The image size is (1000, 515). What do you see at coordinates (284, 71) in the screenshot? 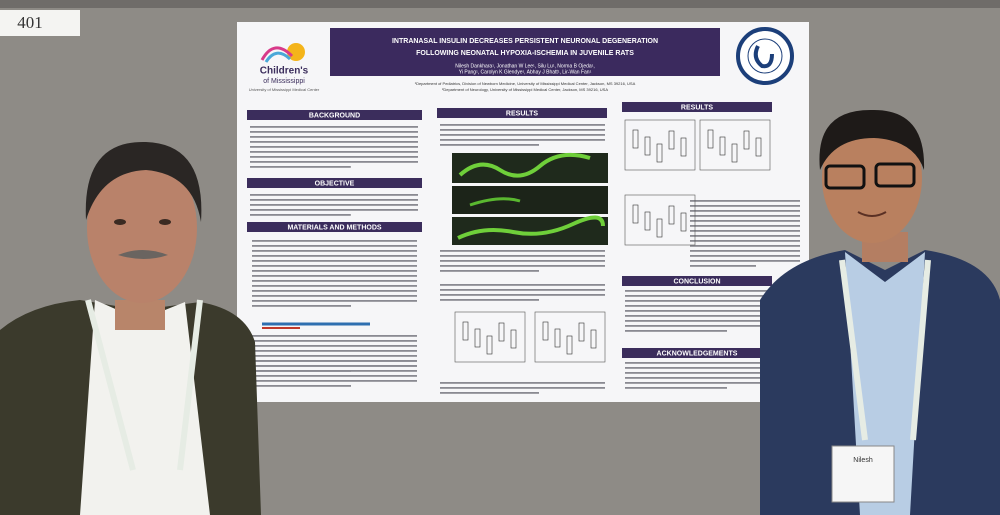
I see `logo-text: Children's` at bounding box center [284, 71].